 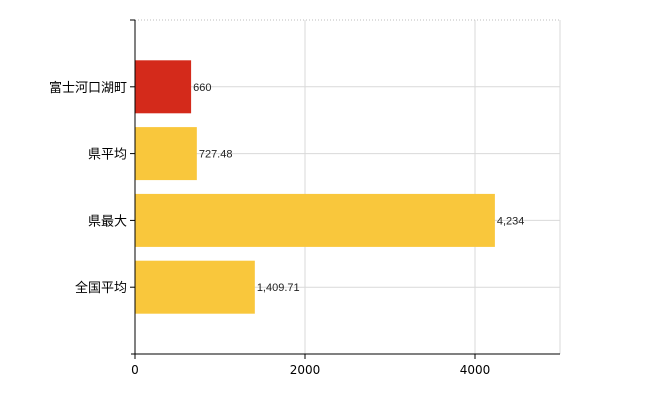 I want to click on category-label: 全国平均, so click(x=101, y=288).